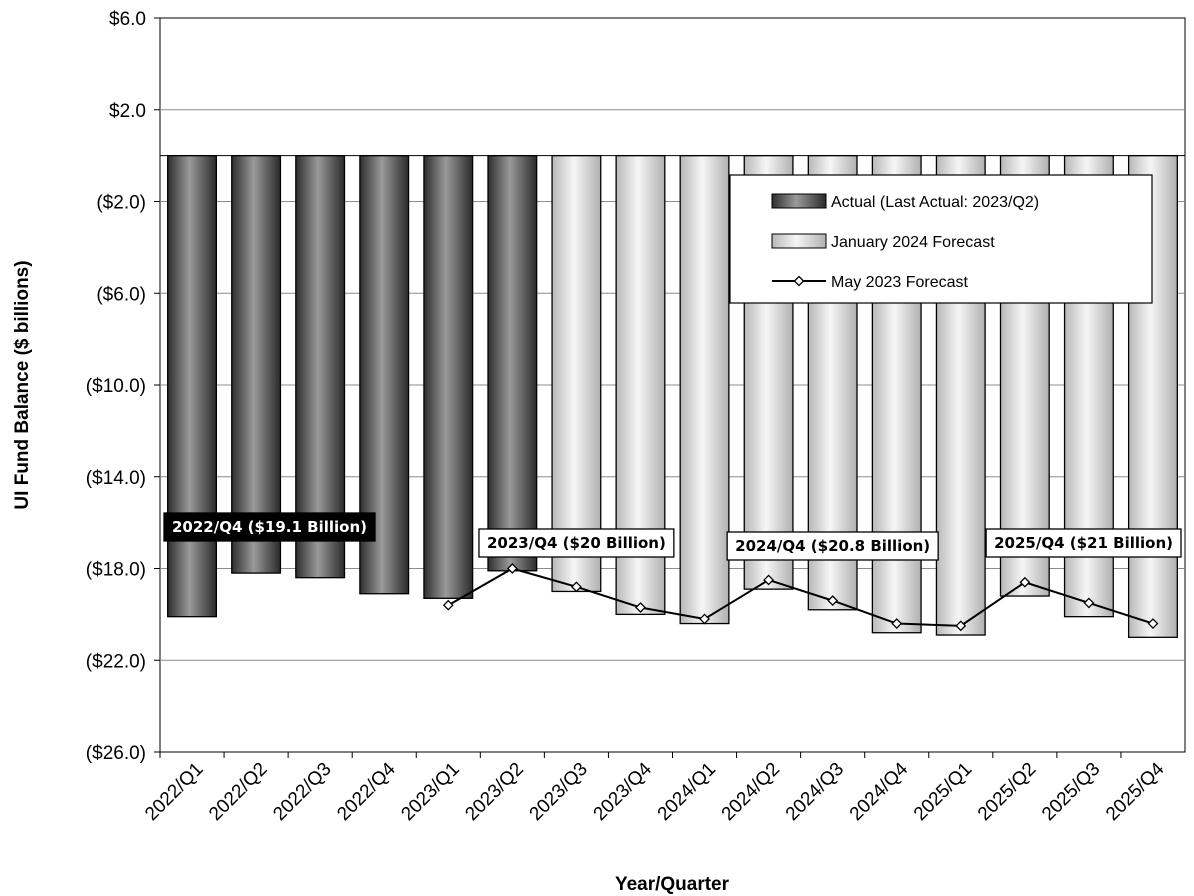 The height and width of the screenshot is (896, 1194). Describe the element at coordinates (121, 294) in the screenshot. I see `y-tick-label: ($6.0)` at that location.